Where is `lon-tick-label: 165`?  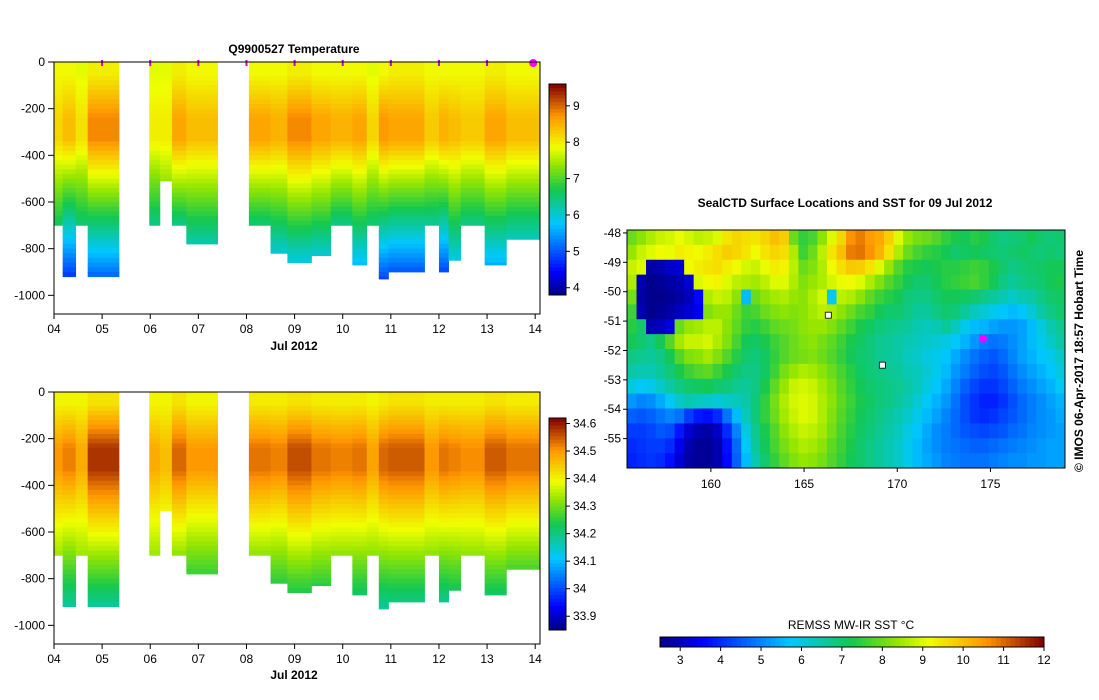 lon-tick-label: 165 is located at coordinates (804, 484).